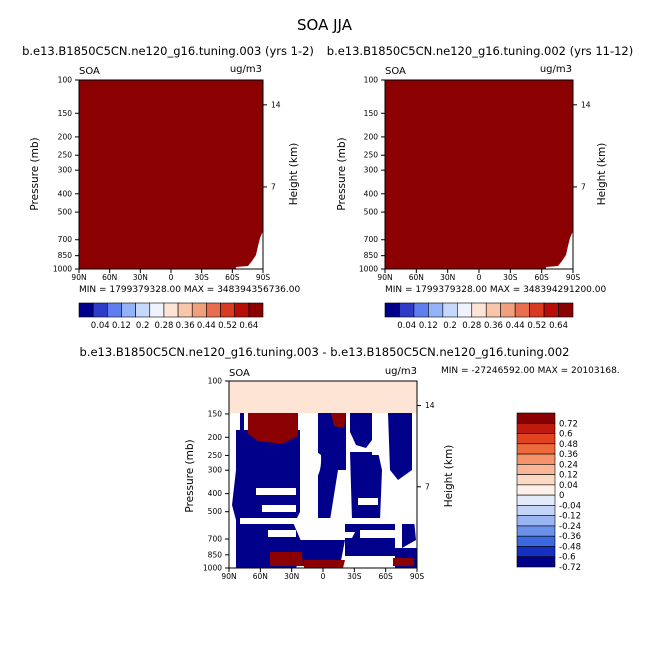 This screenshot has width=649, height=649. I want to click on colorbar-label: -0.6, so click(567, 558).